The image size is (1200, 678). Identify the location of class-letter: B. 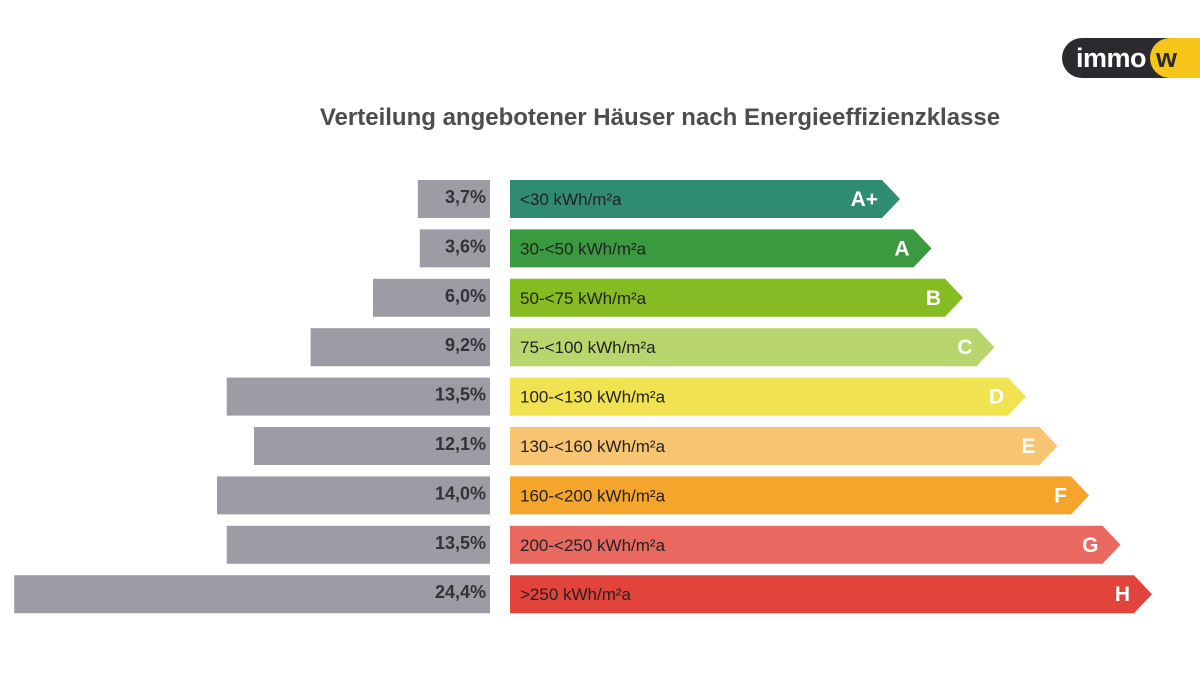
(933, 298).